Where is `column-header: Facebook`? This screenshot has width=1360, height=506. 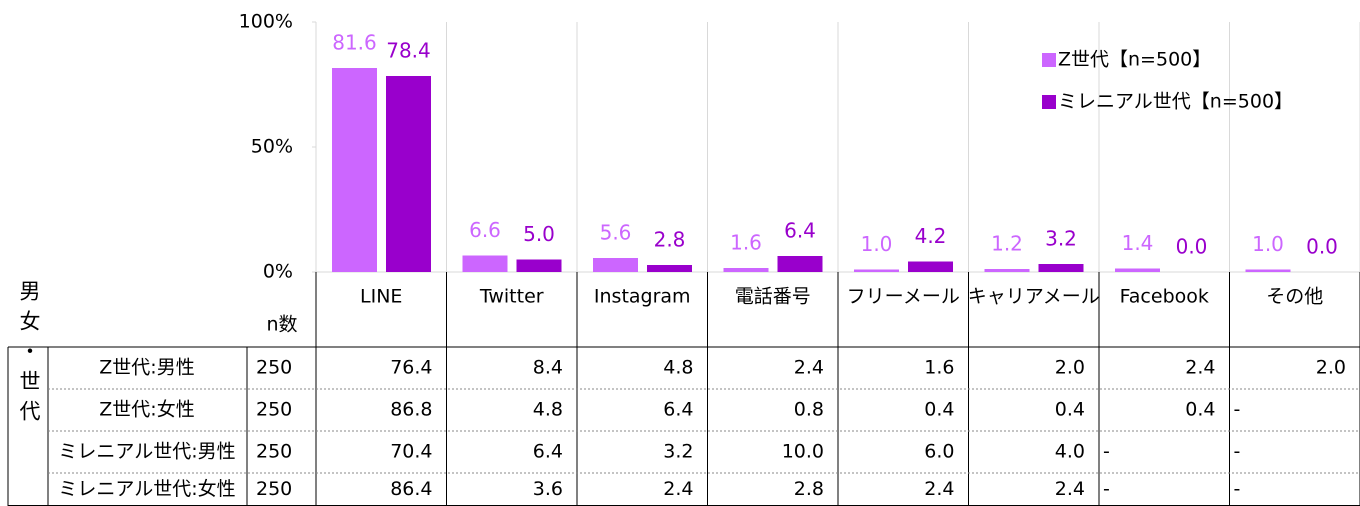
column-header: Facebook is located at coordinates (1164, 297).